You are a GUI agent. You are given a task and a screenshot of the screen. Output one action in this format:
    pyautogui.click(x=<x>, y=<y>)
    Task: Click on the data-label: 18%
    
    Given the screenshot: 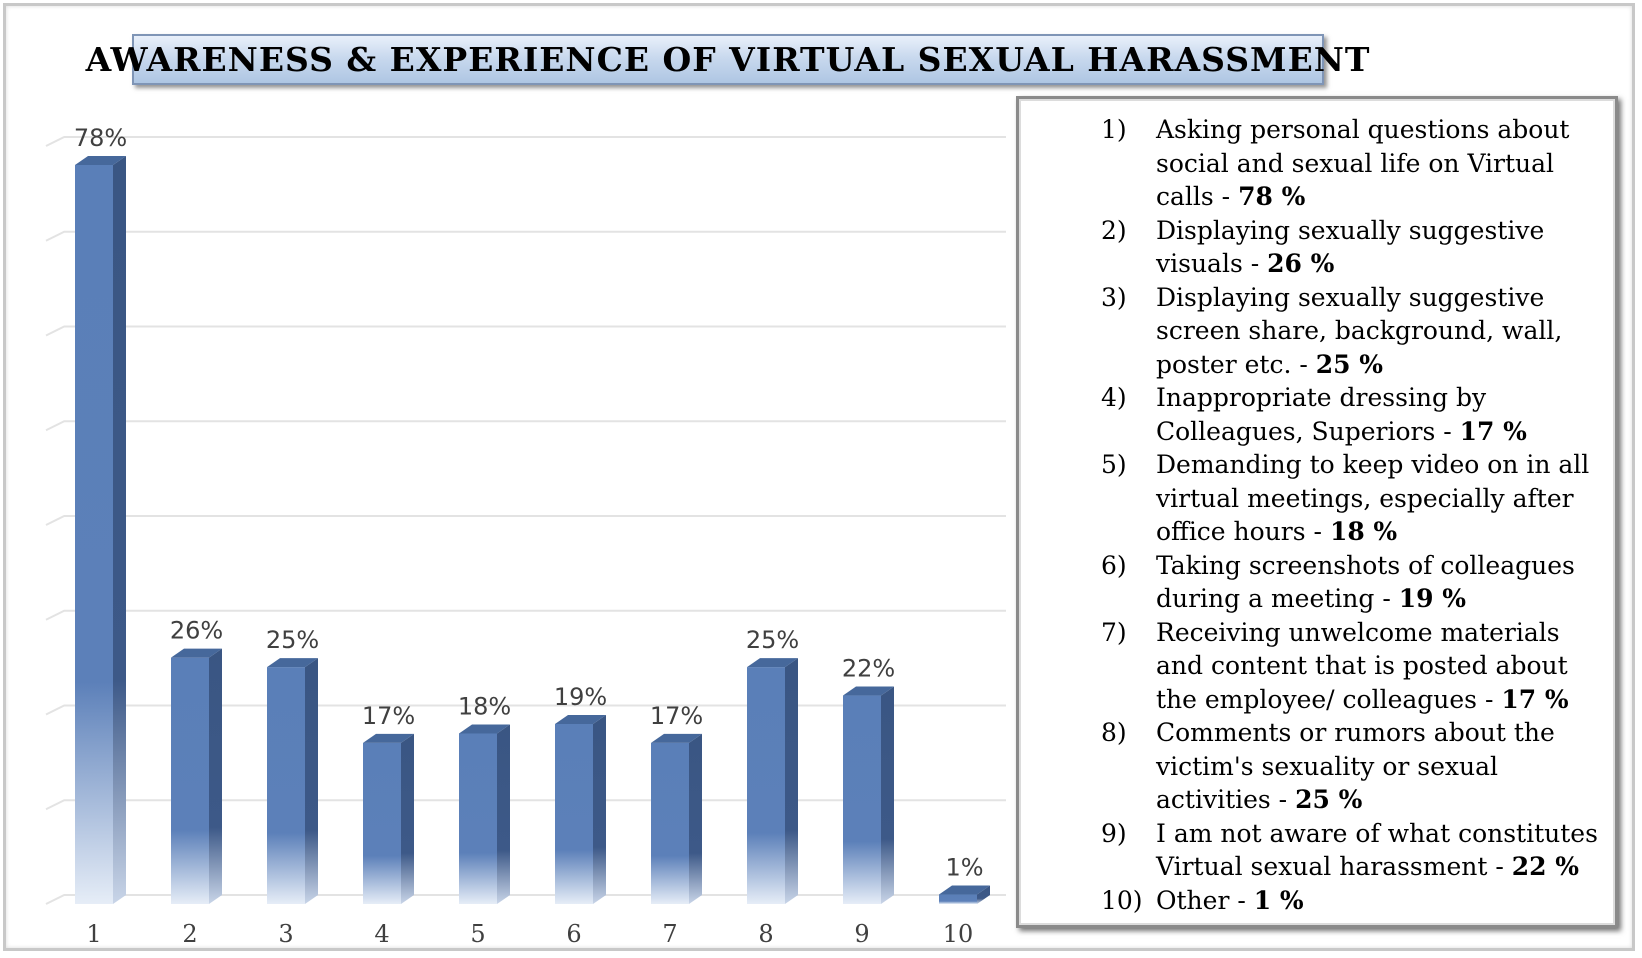 What is the action you would take?
    pyautogui.click(x=484, y=706)
    